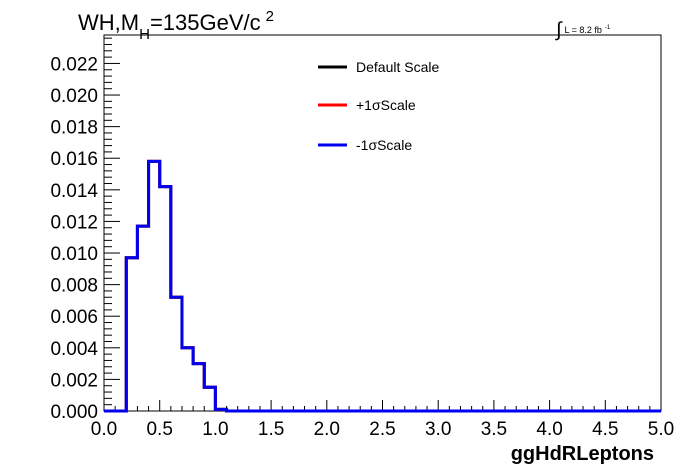 This screenshot has height=472, width=696. I want to click on x-tick-label: 1.5, so click(271, 429).